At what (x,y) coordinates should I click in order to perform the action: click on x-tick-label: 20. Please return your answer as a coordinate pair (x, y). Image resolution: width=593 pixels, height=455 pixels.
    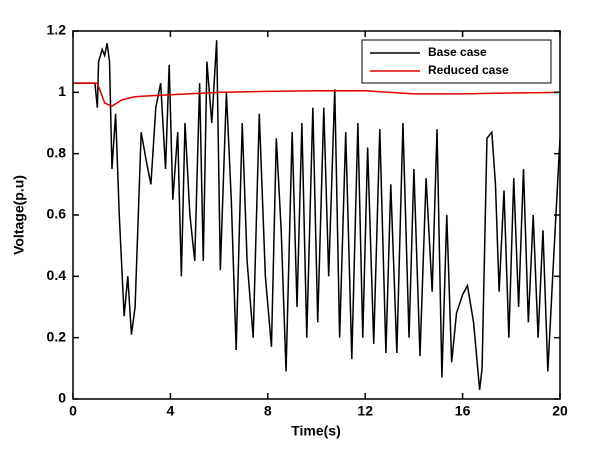
    Looking at the image, I should click on (560, 411).